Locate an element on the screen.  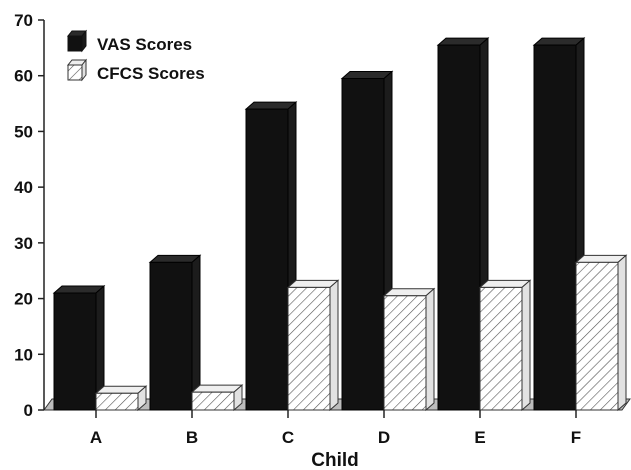
x-tick-label: D is located at coordinates (384, 437).